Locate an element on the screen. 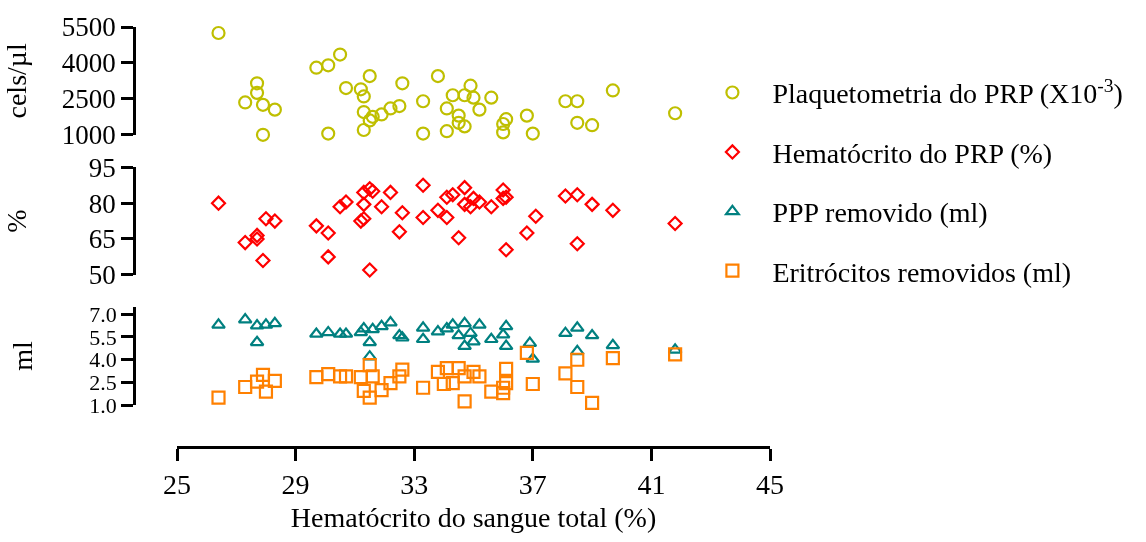  y-axis-title: cels/µl is located at coordinates (16, 81).